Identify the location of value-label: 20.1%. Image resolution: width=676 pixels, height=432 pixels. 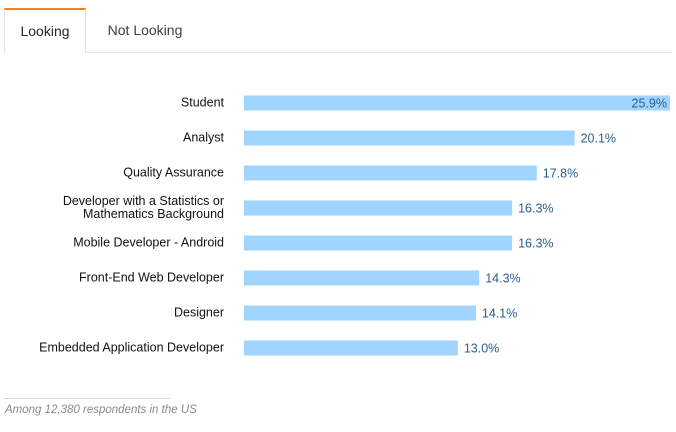
(598, 138).